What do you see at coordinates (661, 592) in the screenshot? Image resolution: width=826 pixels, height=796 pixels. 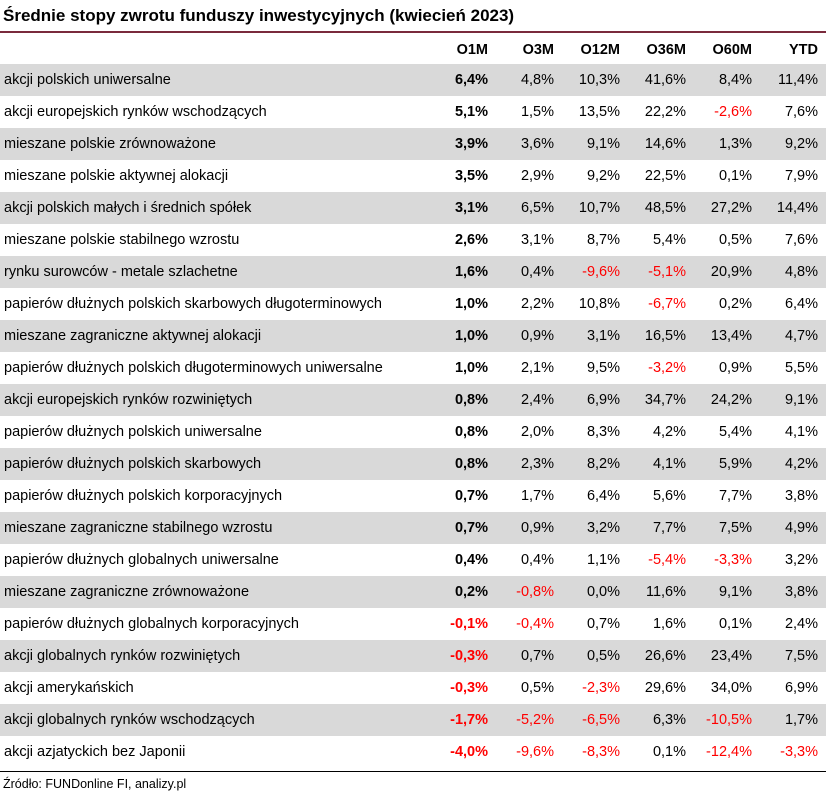 I see `return-cell-o36m: 11,6%` at bounding box center [661, 592].